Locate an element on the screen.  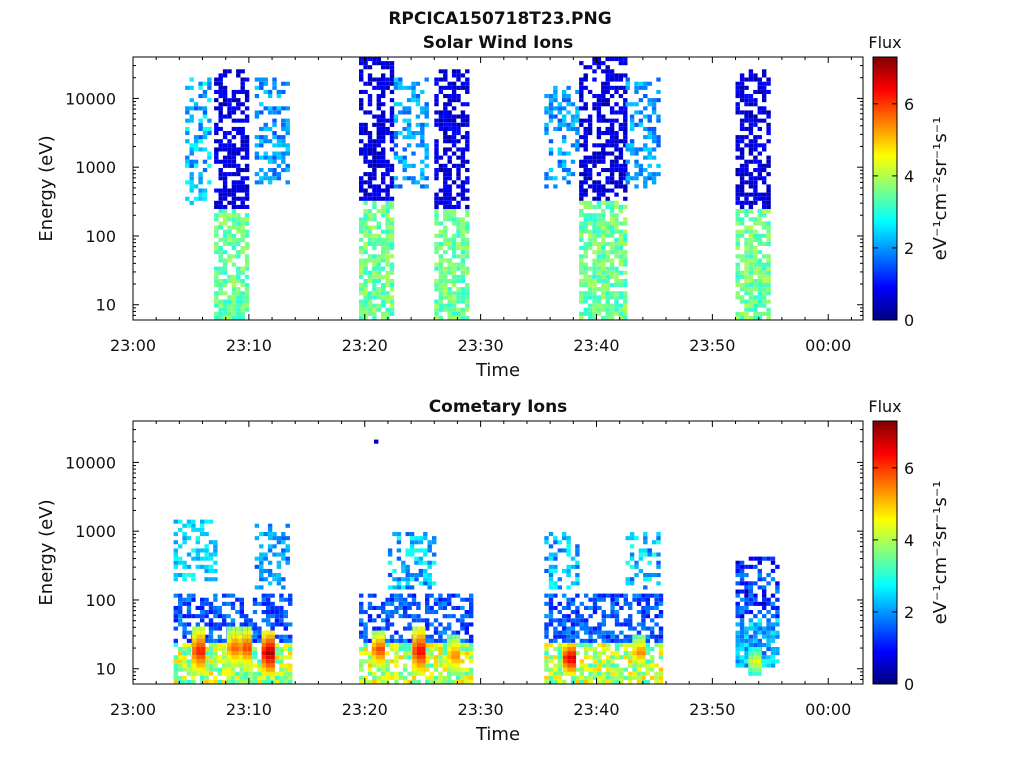
colorbar-label: eV⁻¹cm⁻²sr⁻¹s⁻¹ is located at coordinates (940, 189).